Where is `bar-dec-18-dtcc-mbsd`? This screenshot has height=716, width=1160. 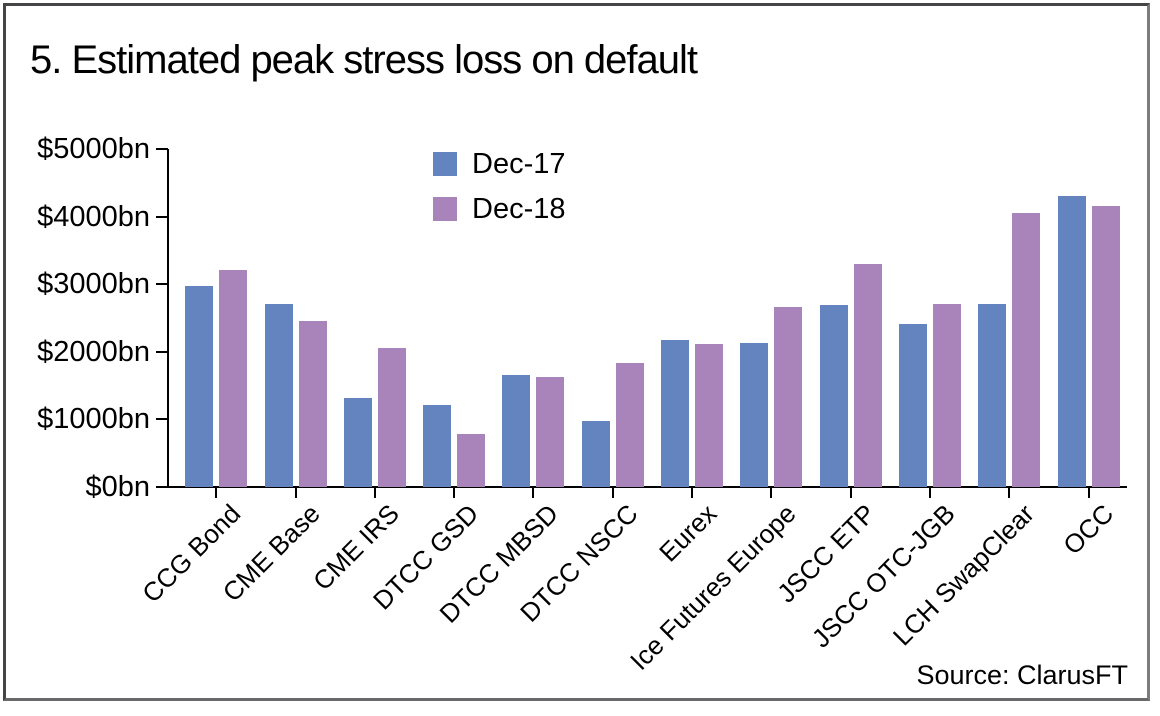
bar-dec-18-dtcc-mbsd is located at coordinates (550, 432).